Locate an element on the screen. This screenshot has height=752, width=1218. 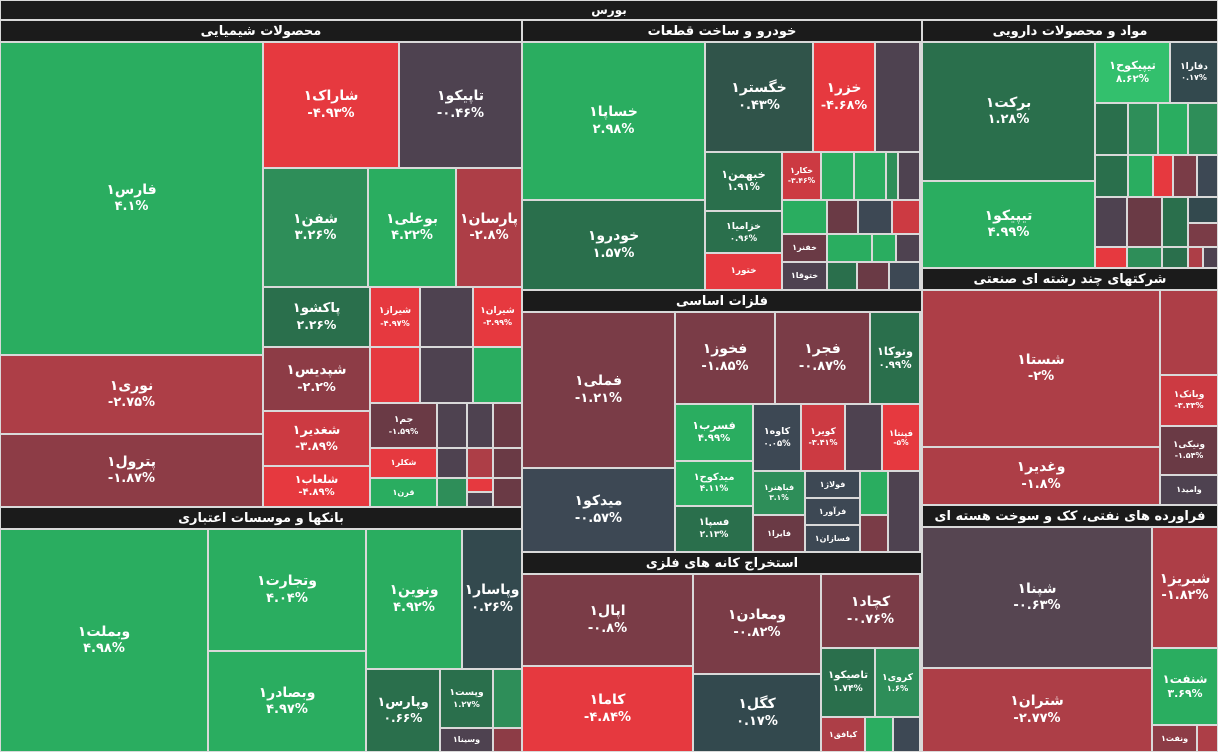
stock-tile-شستا۱: شستا۱ -۲% is located at coordinates (1041, 368).